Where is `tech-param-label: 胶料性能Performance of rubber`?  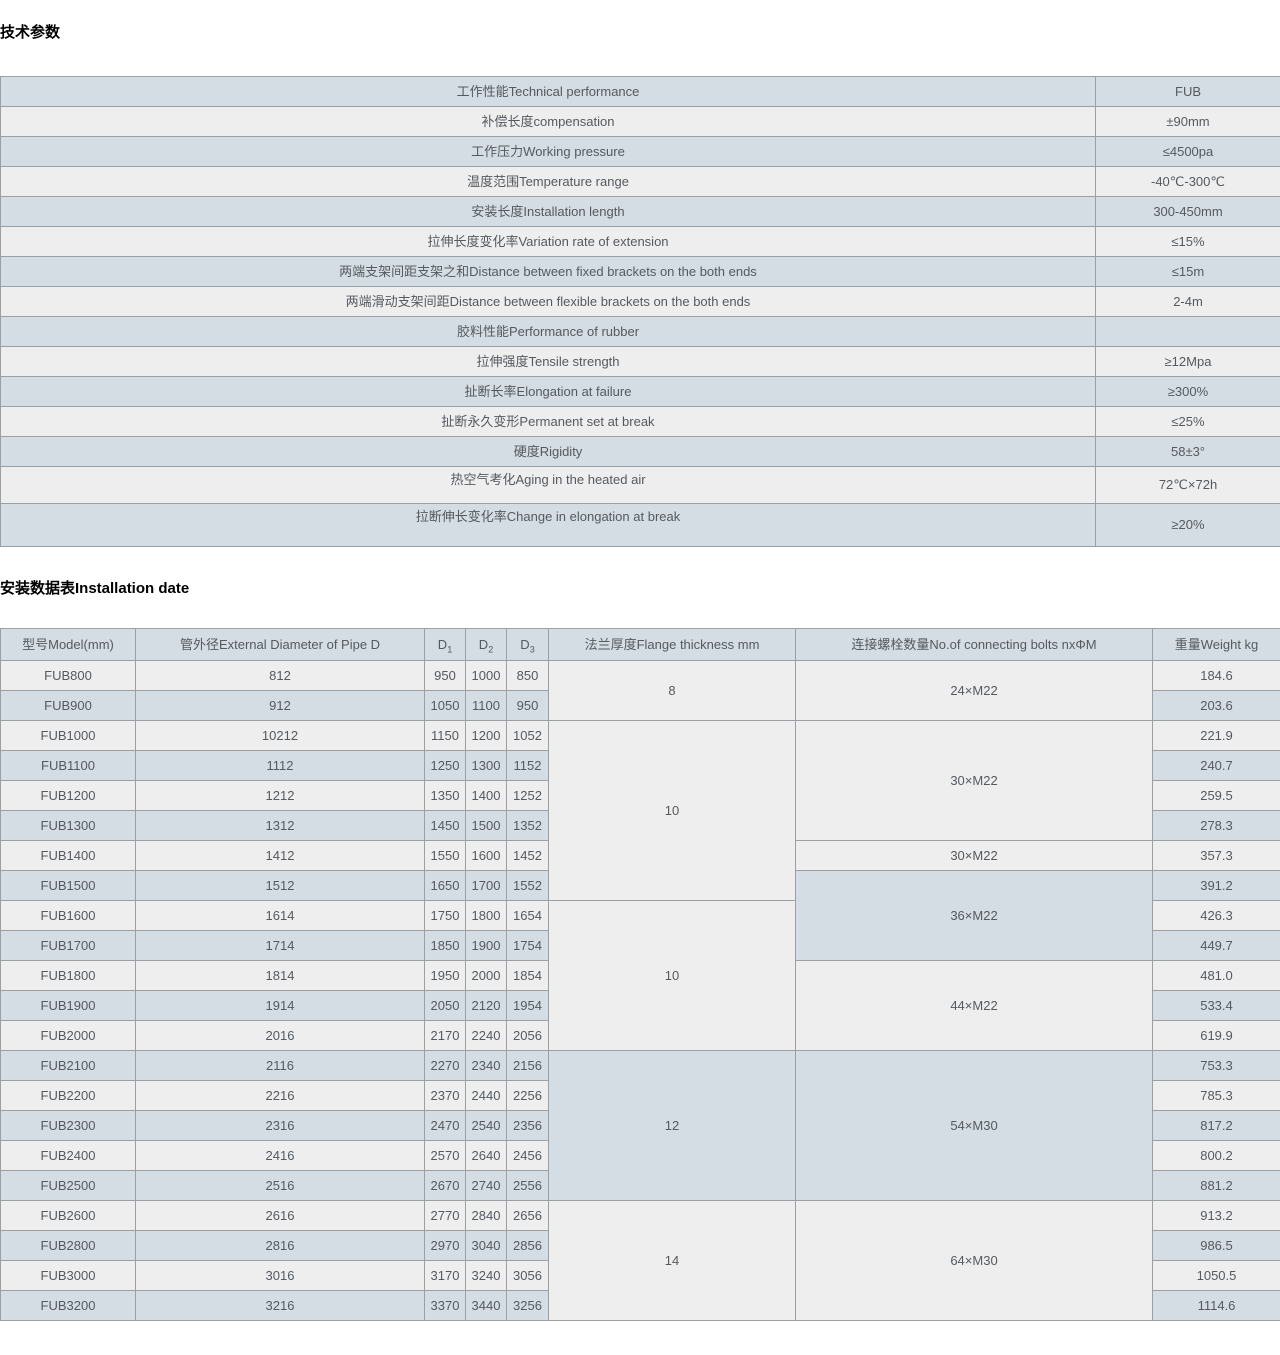 tech-param-label: 胶料性能Performance of rubber is located at coordinates (548, 331).